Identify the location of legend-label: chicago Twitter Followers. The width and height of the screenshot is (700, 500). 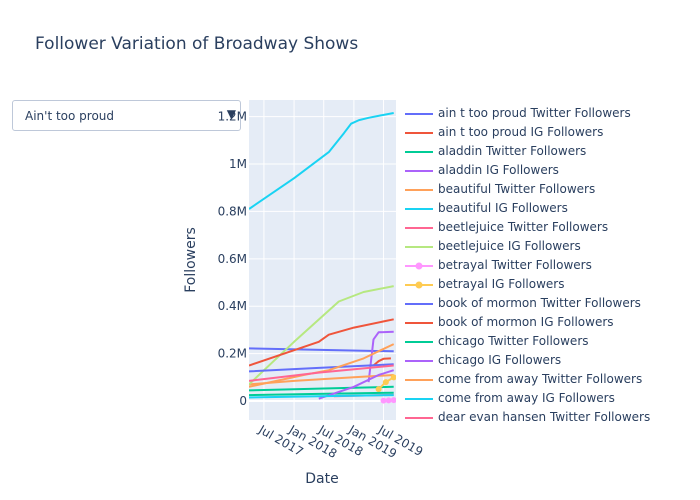
(513, 341).